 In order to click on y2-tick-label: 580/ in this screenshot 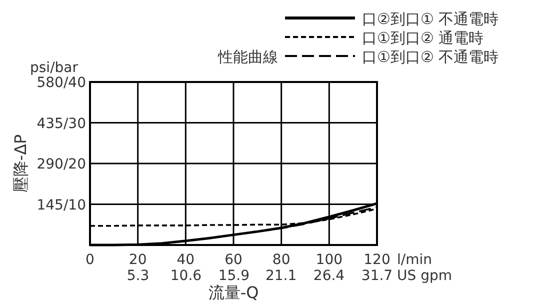, I will do `click(52, 83)`.